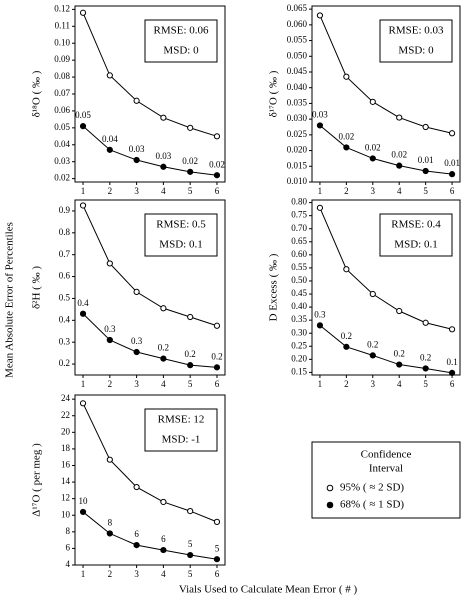 The width and height of the screenshot is (475, 600). Describe the element at coordinates (83, 191) in the screenshot. I see `x-tick-label: 1` at that location.